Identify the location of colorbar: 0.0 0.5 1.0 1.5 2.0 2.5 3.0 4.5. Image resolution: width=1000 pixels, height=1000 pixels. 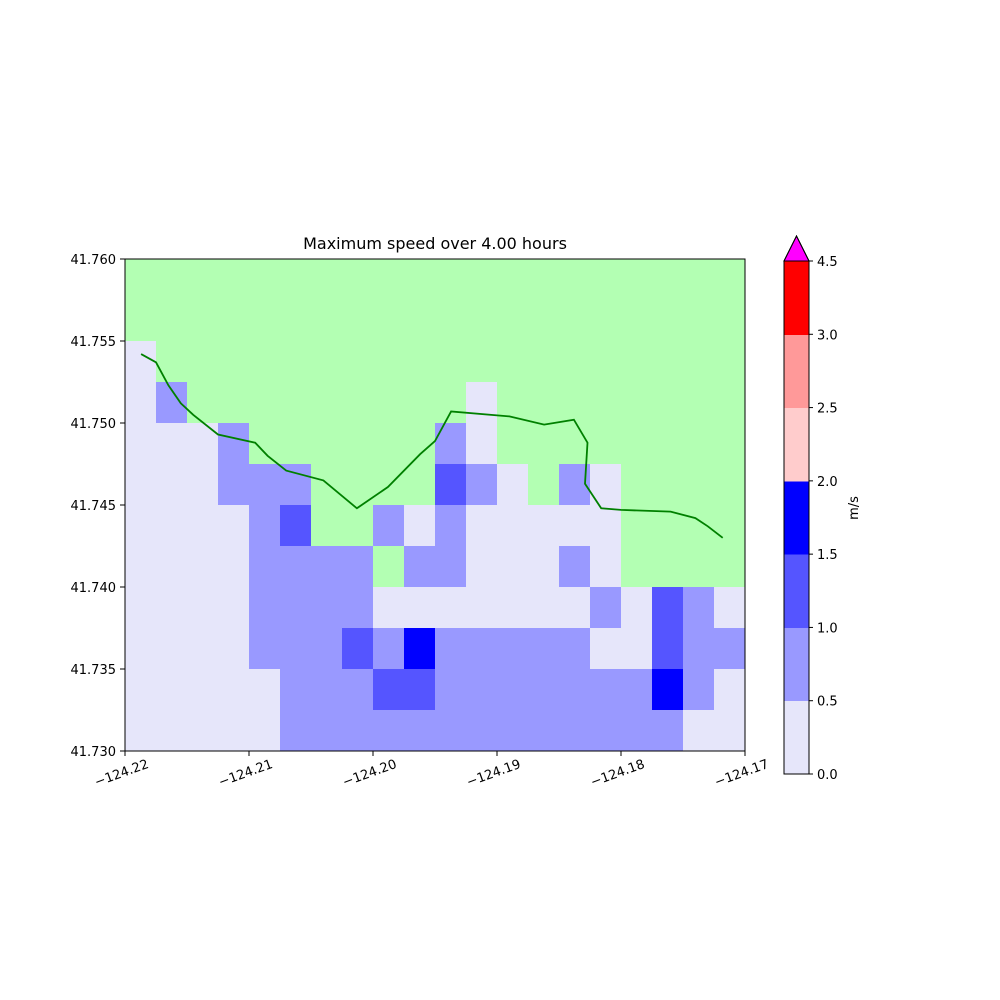
(810, 508).